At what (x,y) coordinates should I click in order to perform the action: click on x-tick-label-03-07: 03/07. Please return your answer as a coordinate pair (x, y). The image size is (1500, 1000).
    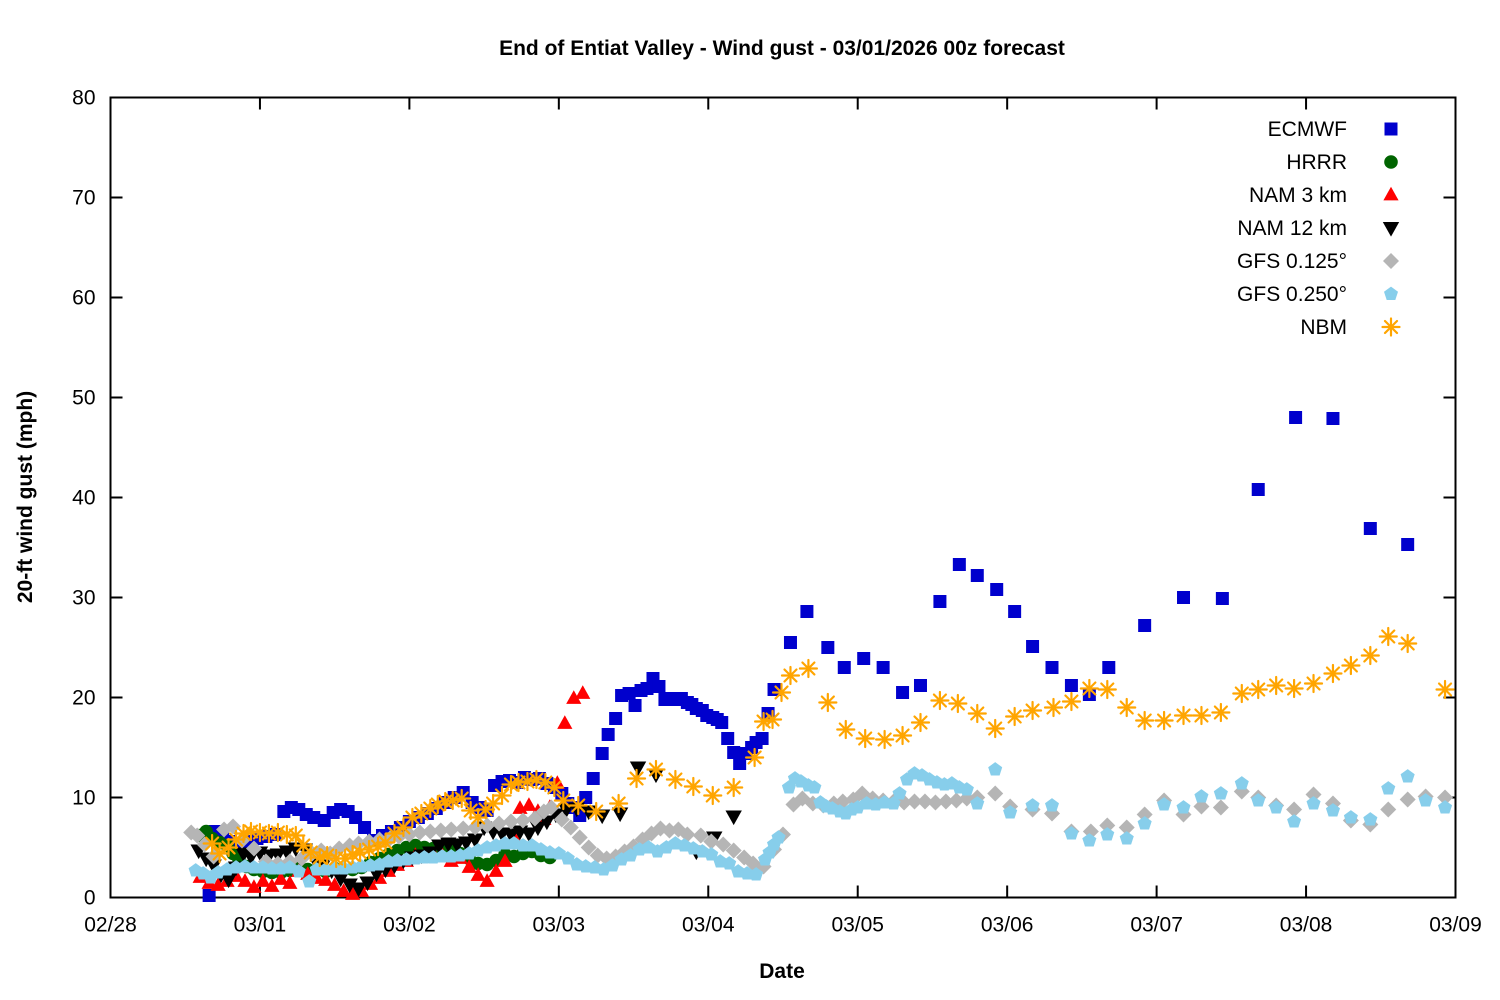
    Looking at the image, I should click on (1156, 925).